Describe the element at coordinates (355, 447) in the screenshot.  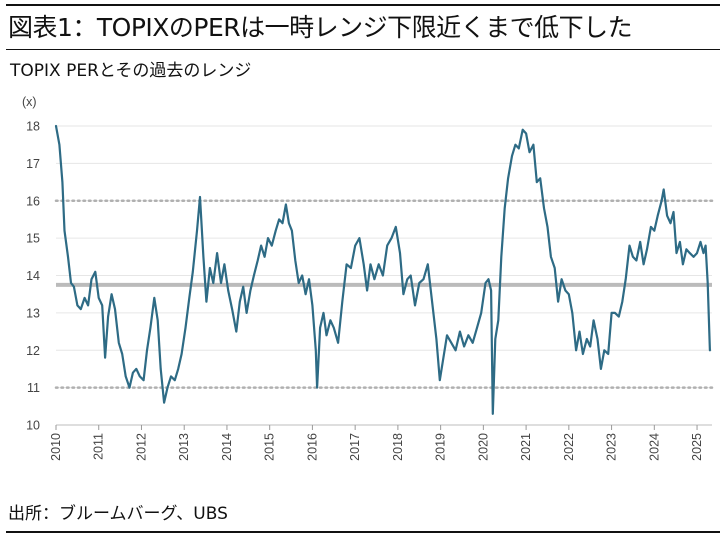
I see `x-tick-label: 2017` at that location.